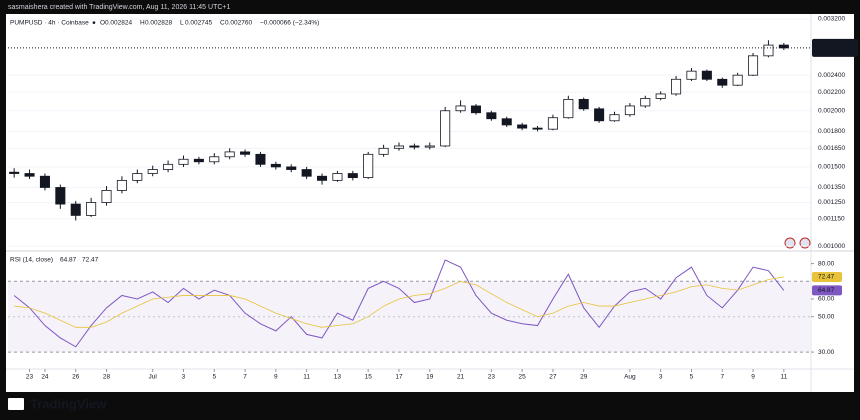 This screenshot has width=860, height=420. Describe the element at coordinates (16, 404) in the screenshot. I see `logo-icon` at that location.